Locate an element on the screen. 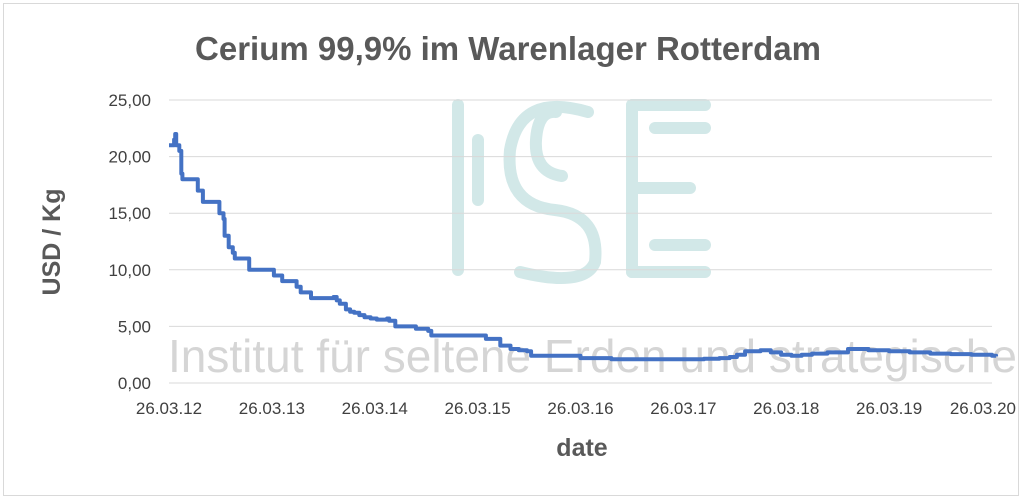 This screenshot has height=501, width=1024. watermark-logo is located at coordinates (581, 192).